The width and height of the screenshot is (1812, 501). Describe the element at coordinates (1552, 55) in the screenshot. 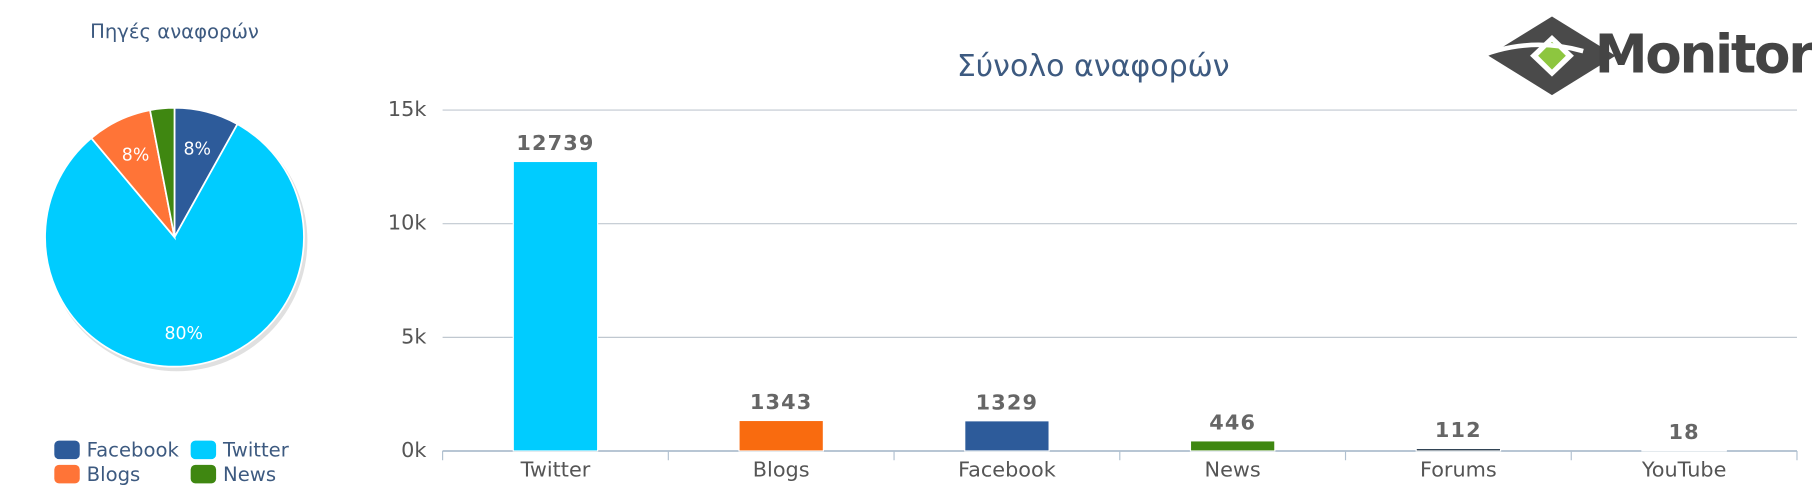

I see `logo-diamond-core` at that location.